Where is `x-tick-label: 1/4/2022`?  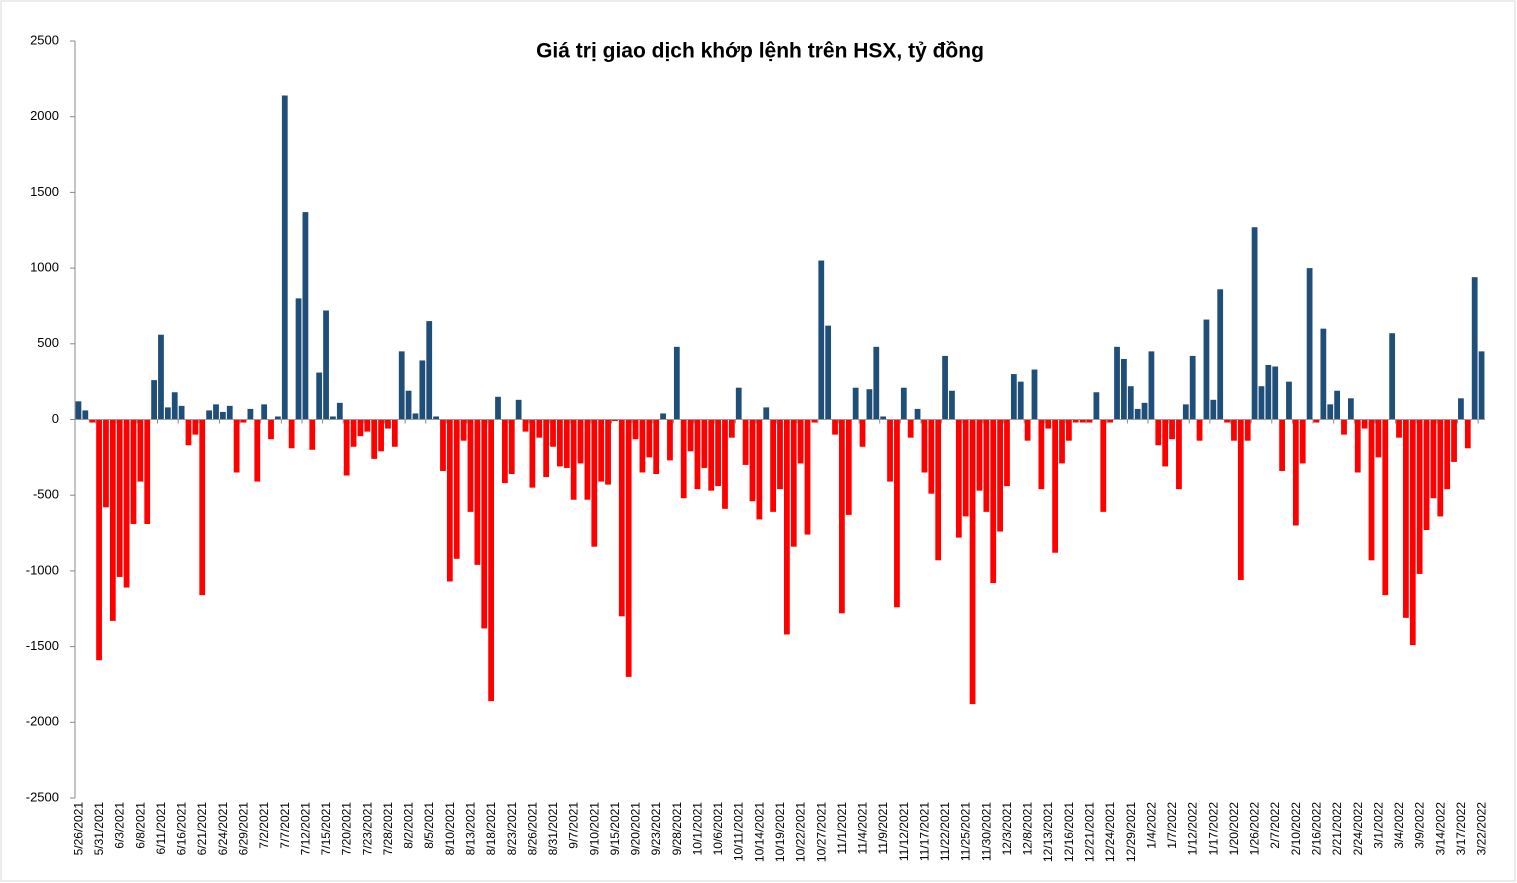 x-tick-label: 1/4/2022 is located at coordinates (1151, 825).